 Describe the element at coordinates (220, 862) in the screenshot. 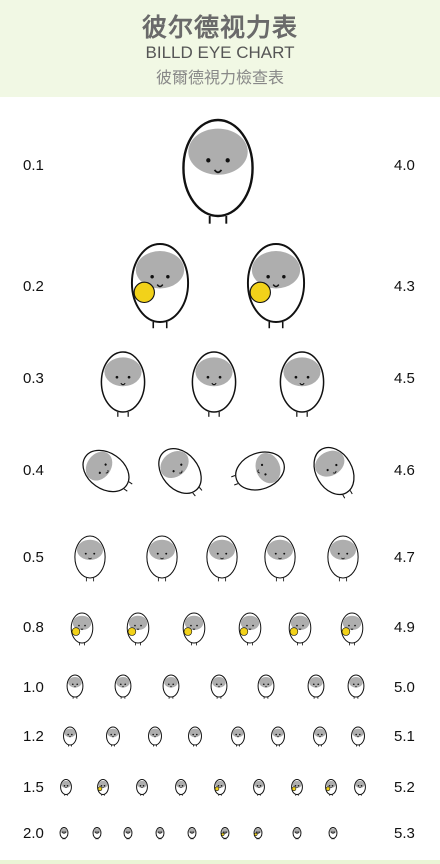

I see `footer-bar` at that location.